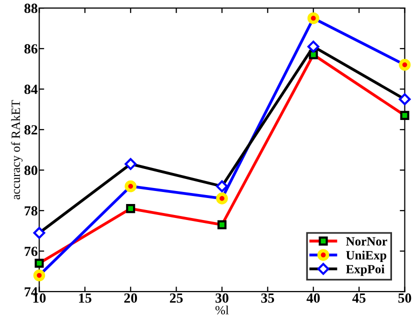 This screenshot has height=324, width=413. Describe the element at coordinates (31, 130) in the screenshot. I see `y-tick-label: 82` at that location.